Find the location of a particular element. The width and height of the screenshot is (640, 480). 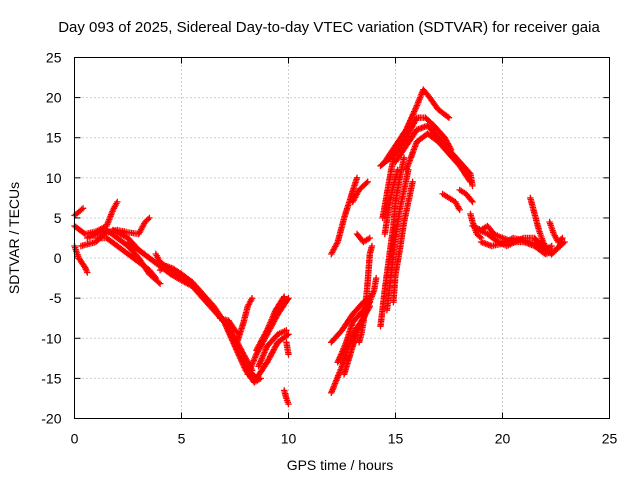

y-tick-label: -20 is located at coordinates (51, 419).